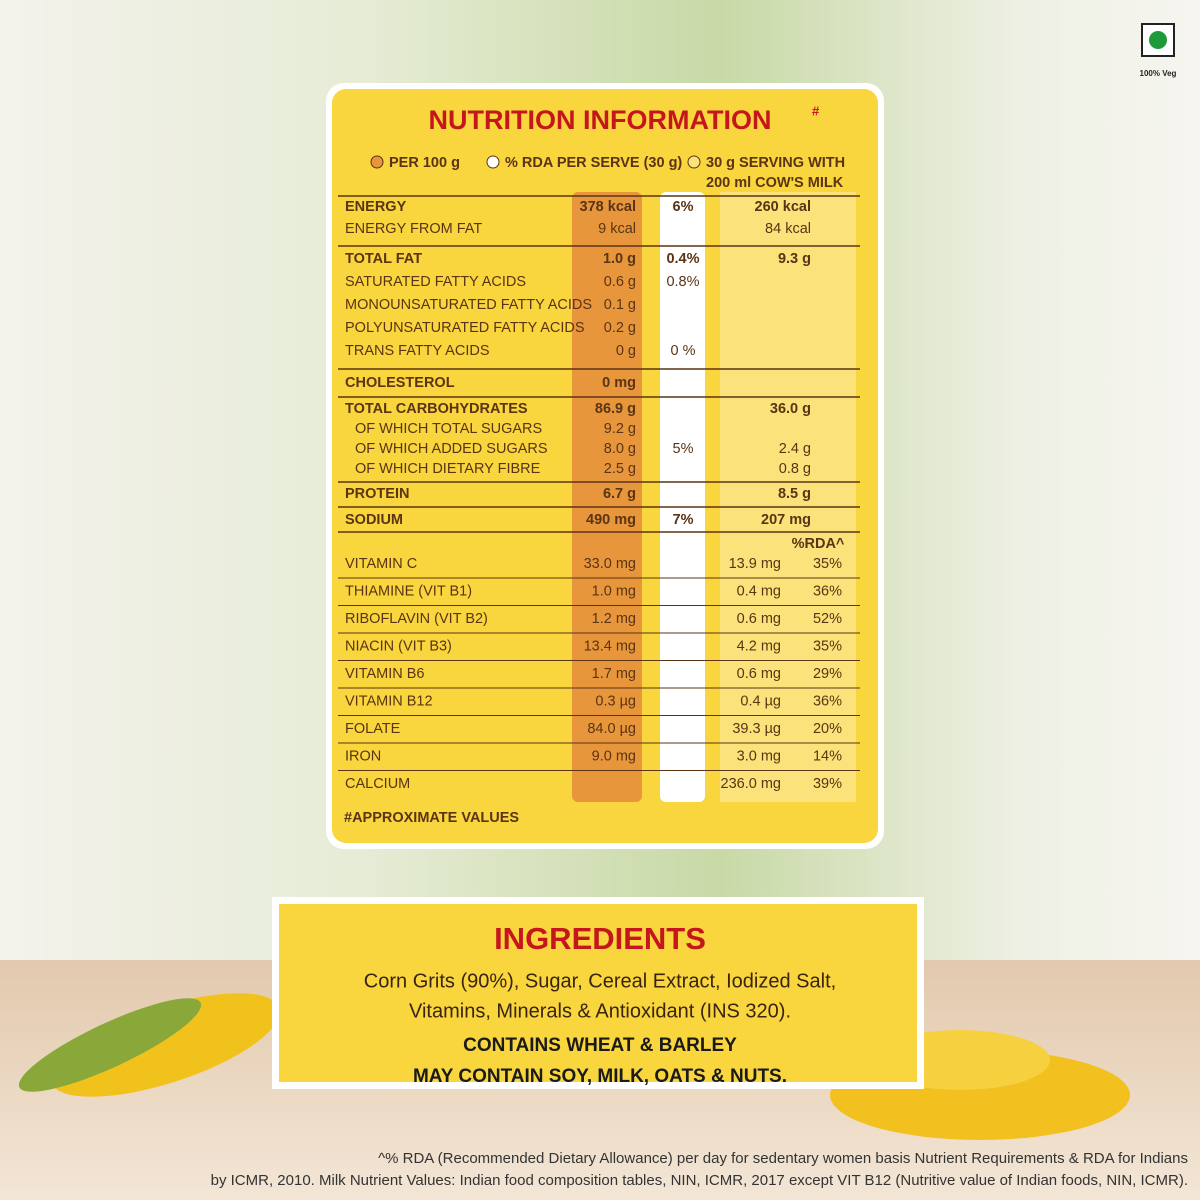 Image resolution: width=1200 pixels, height=1200 pixels. Describe the element at coordinates (615, 409) in the screenshot. I see `per100-value: 86.9 g` at that location.